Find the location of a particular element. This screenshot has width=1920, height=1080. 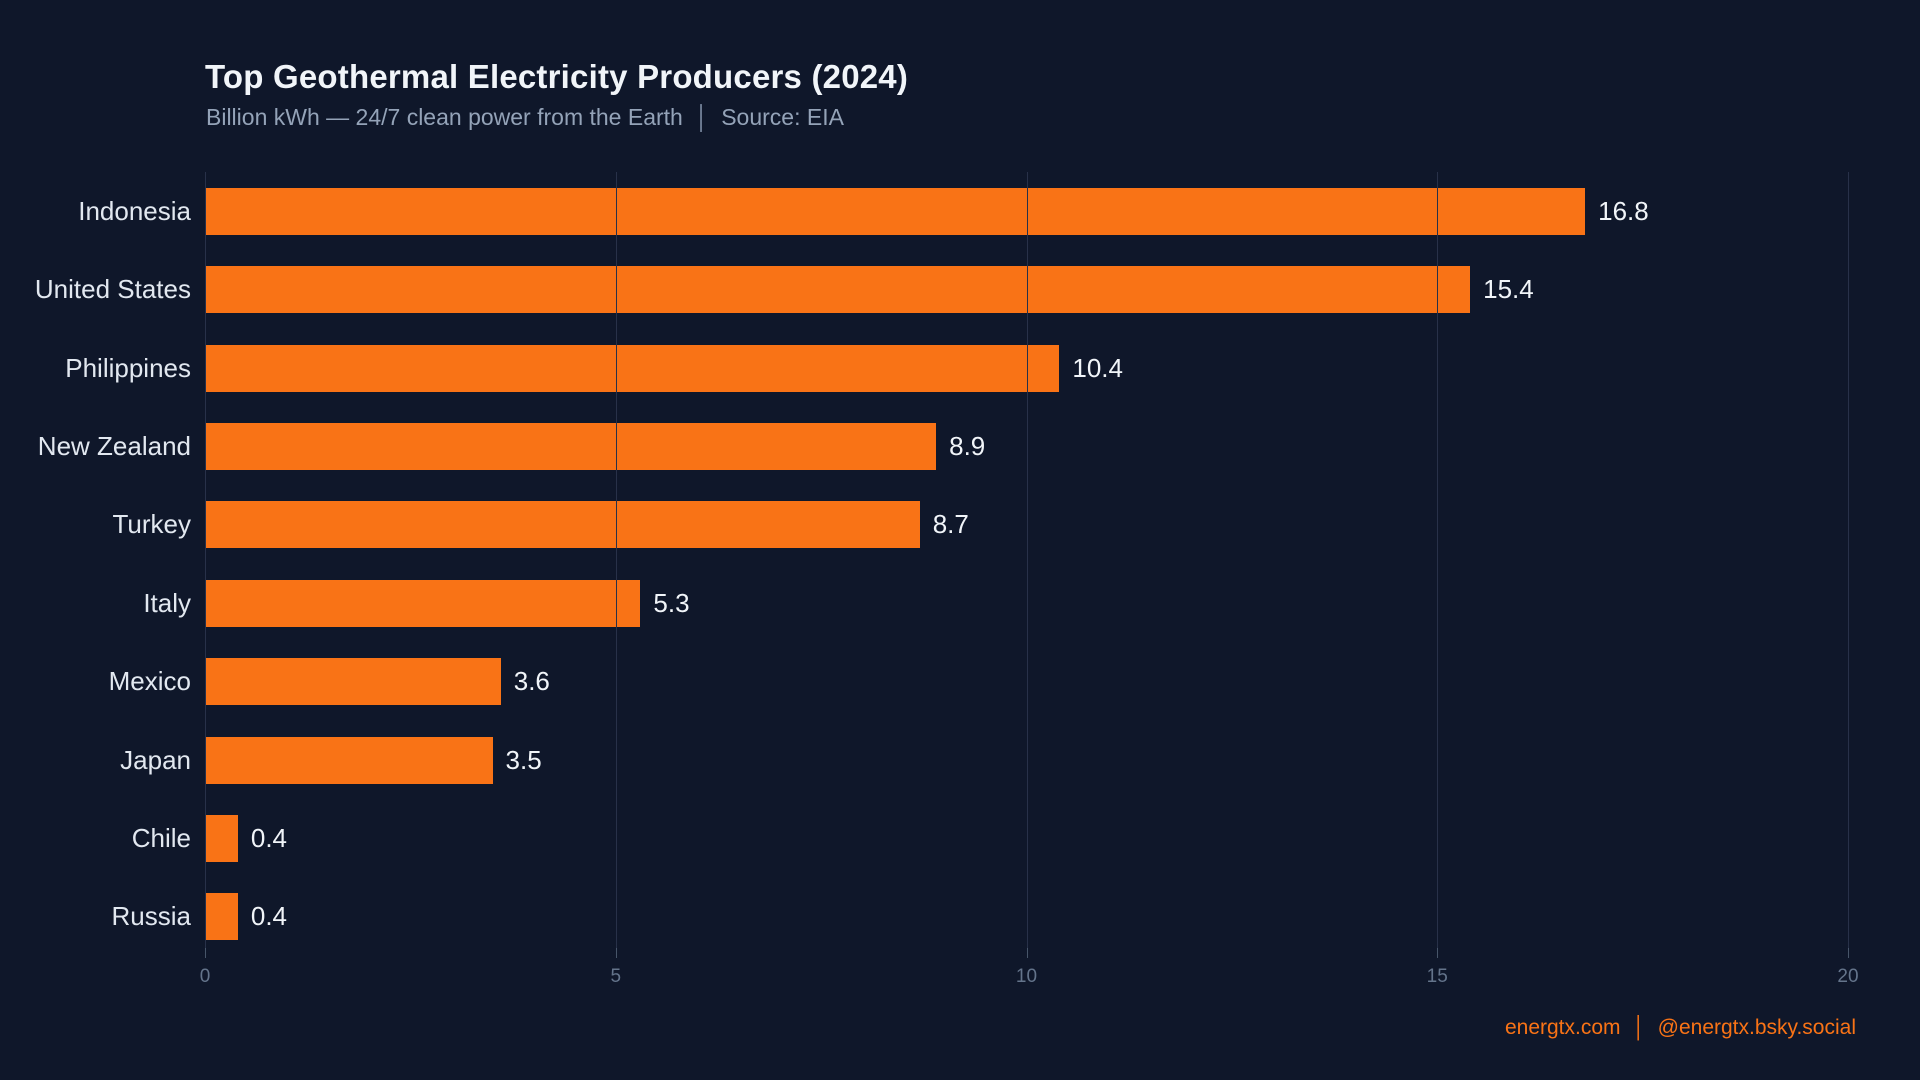

chart-row-philippines: Philippines 10.4 is located at coordinates (956, 368).